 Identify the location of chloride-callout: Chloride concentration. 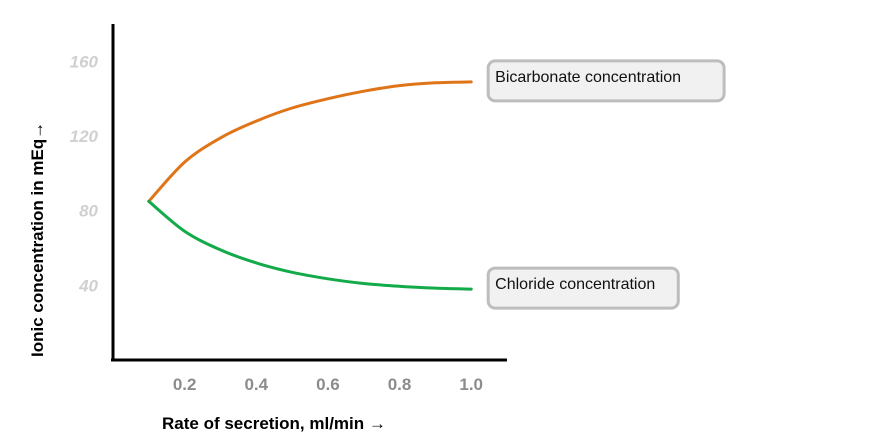
(583, 288).